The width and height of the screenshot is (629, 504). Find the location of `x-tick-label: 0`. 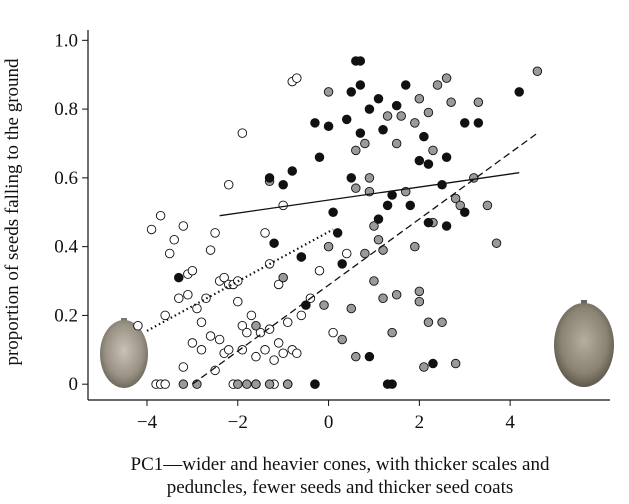

x-tick-label: 0 is located at coordinates (329, 422).